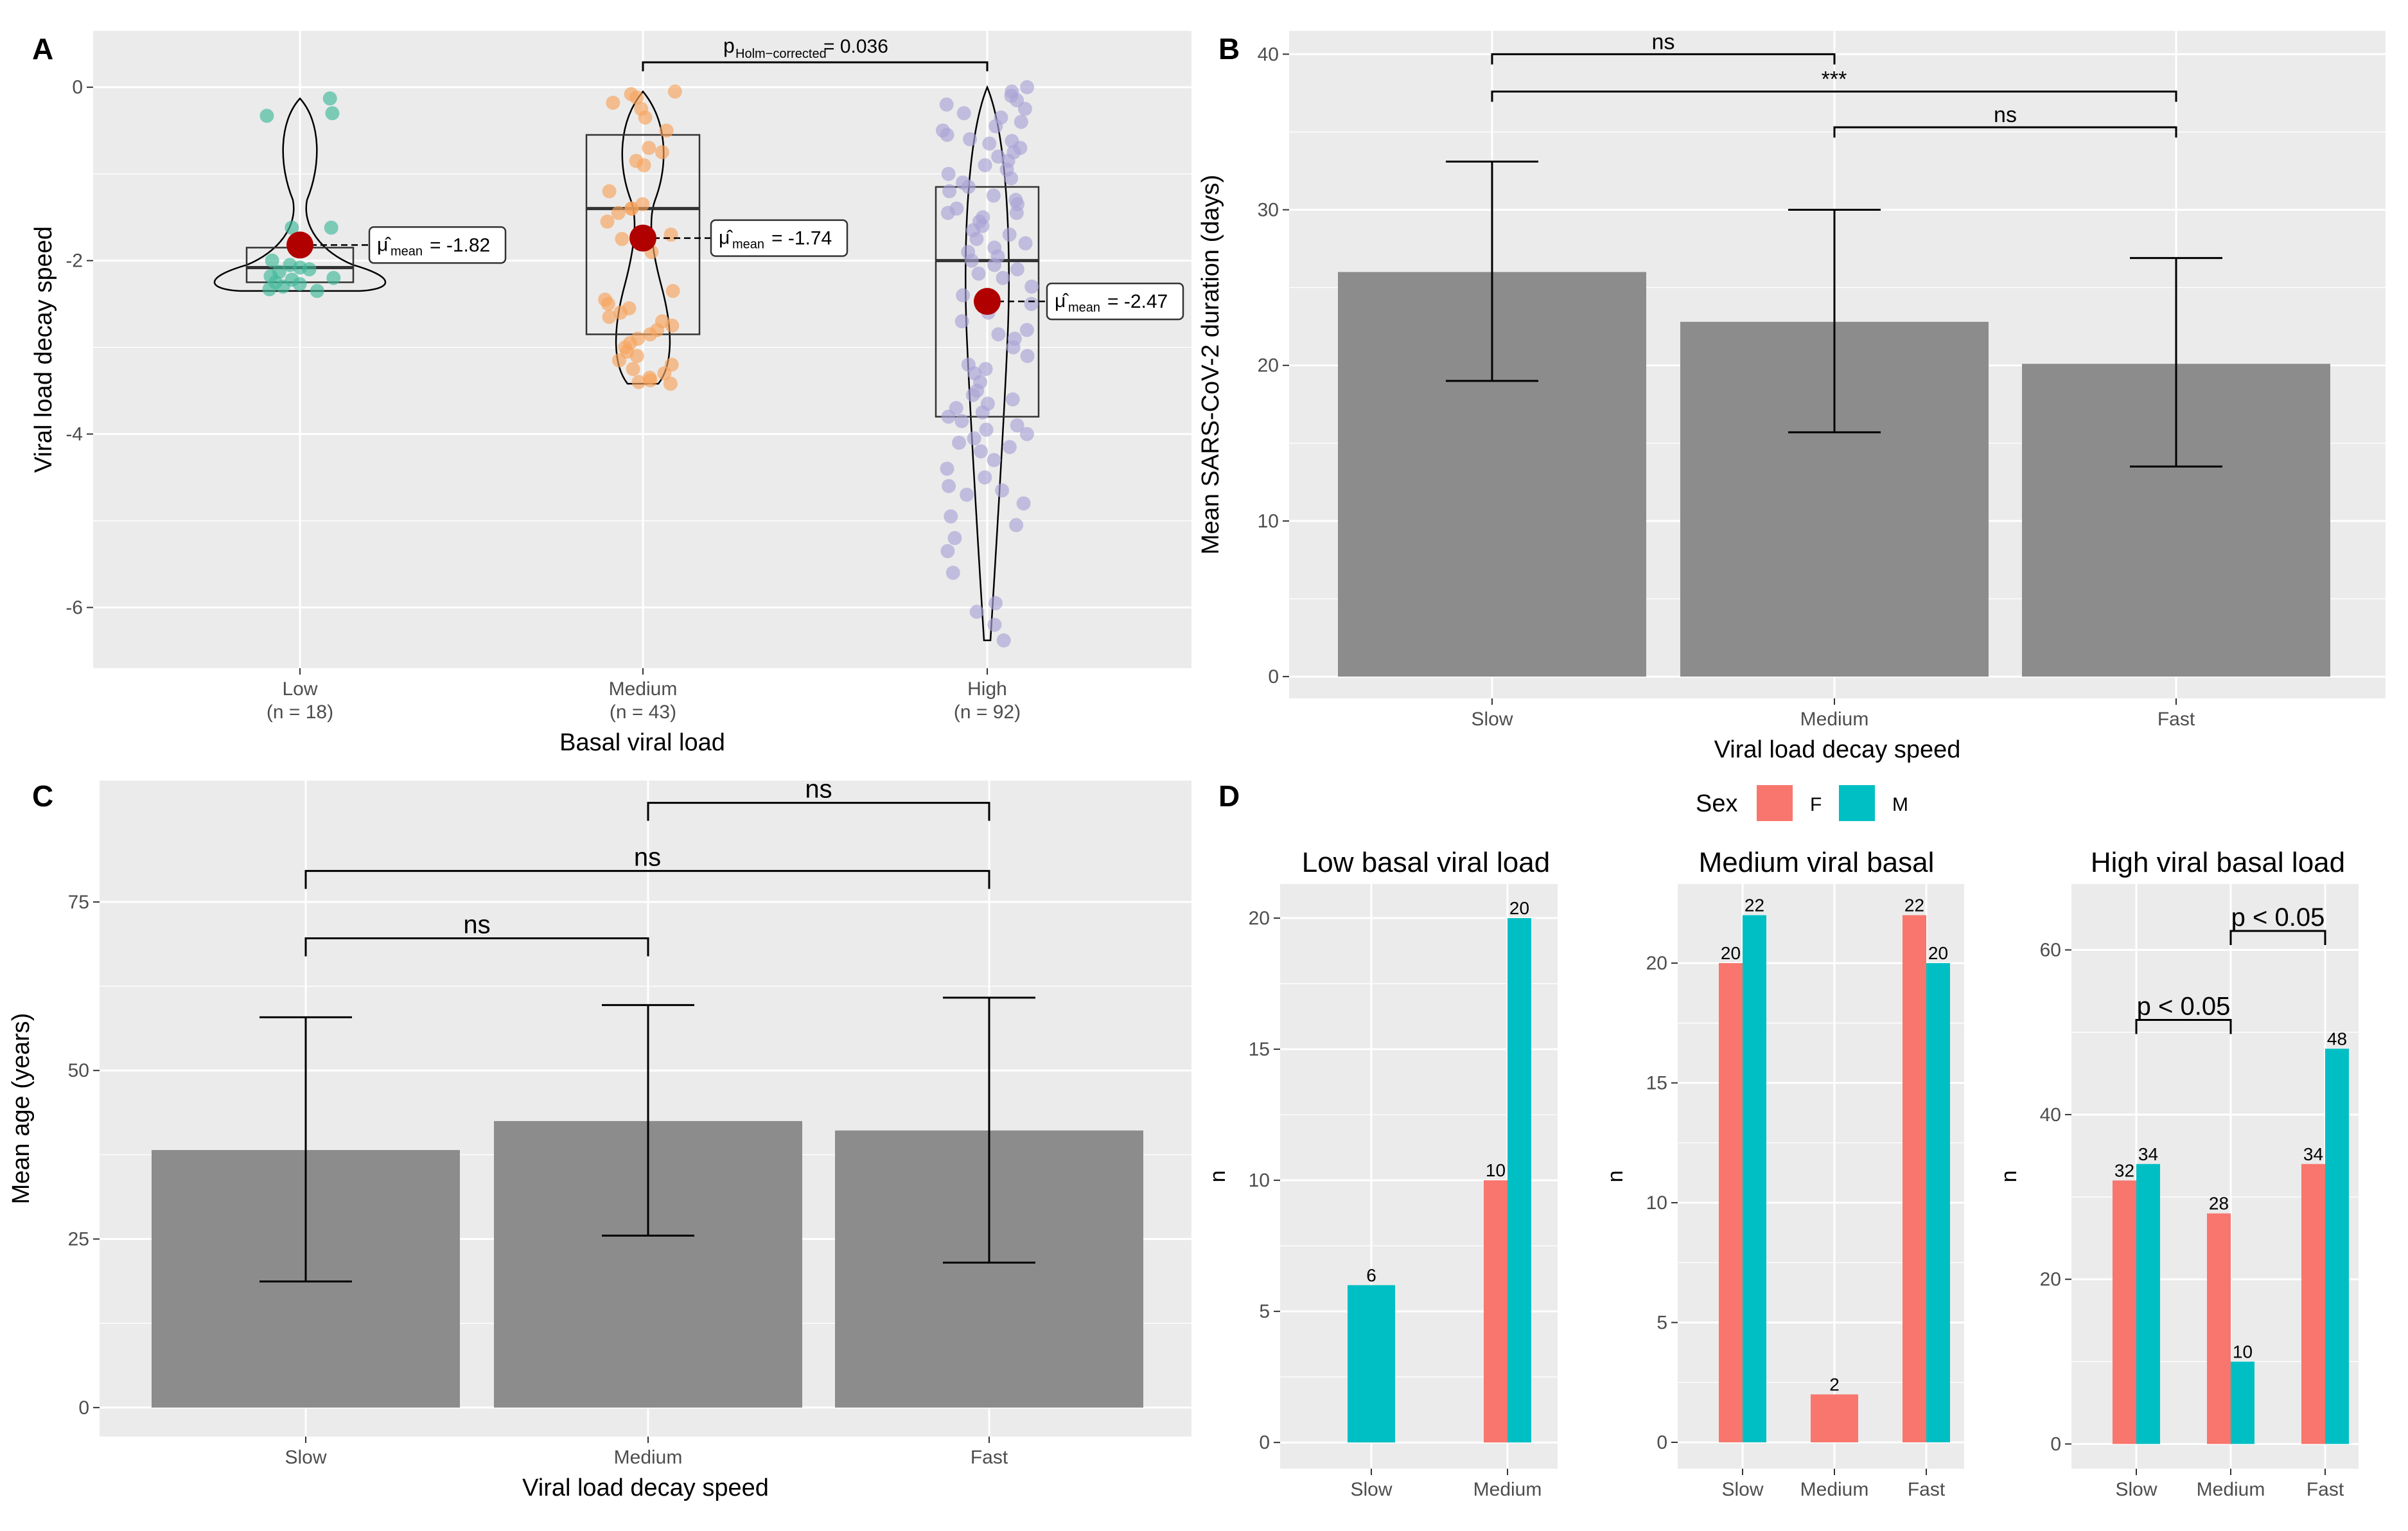 Image resolution: width=2408 pixels, height=1531 pixels. Describe the element at coordinates (1268, 365) in the screenshot. I see `panel-b-ytick-label: 20` at that location.